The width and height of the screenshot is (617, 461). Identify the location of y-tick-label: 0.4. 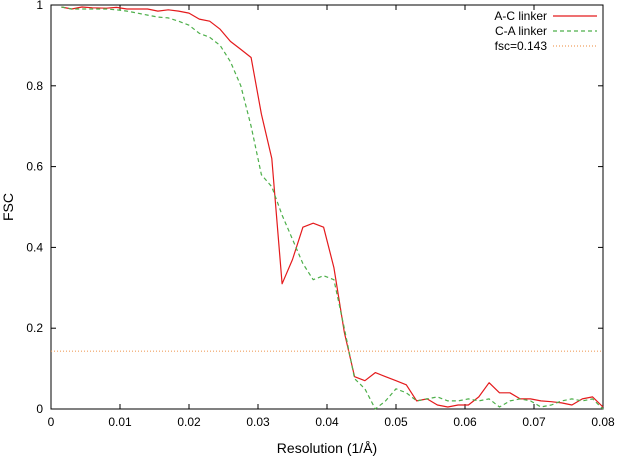
(34, 247).